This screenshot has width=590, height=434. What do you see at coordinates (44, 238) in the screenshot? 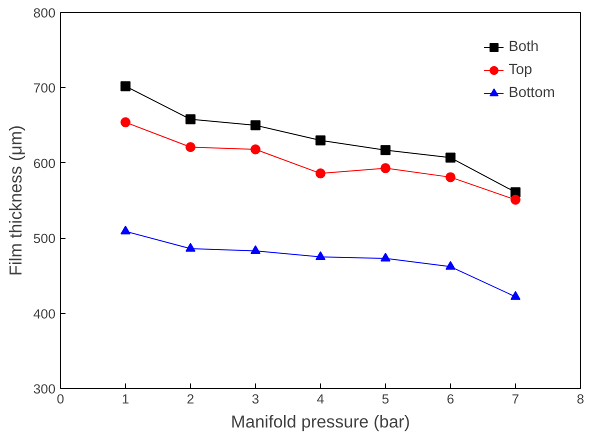
I see `y-tick-label: 500` at bounding box center [44, 238].